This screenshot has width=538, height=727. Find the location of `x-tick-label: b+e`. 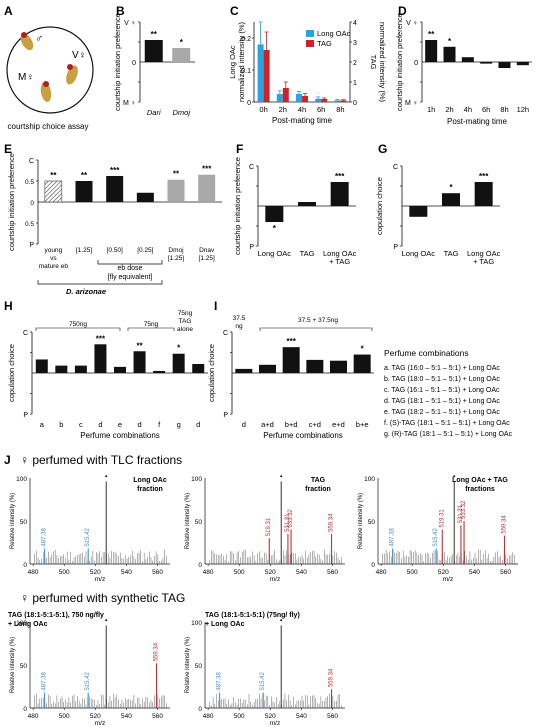

x-tick-label: b+e is located at coordinates (362, 424).